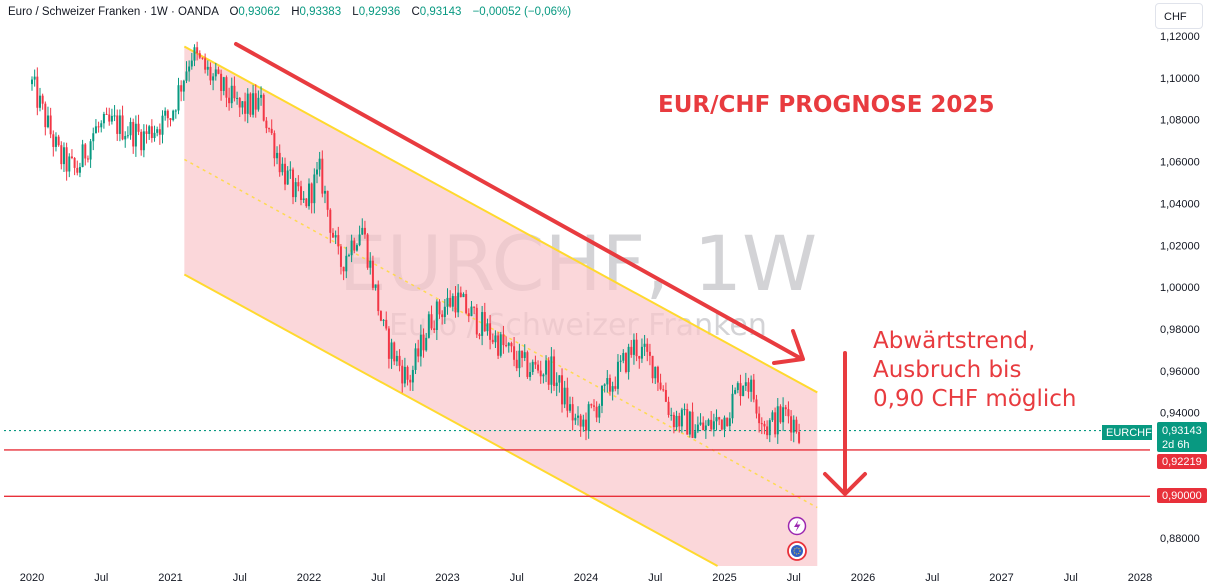  I want to click on downtrend-arrow-head, so click(788, 347).